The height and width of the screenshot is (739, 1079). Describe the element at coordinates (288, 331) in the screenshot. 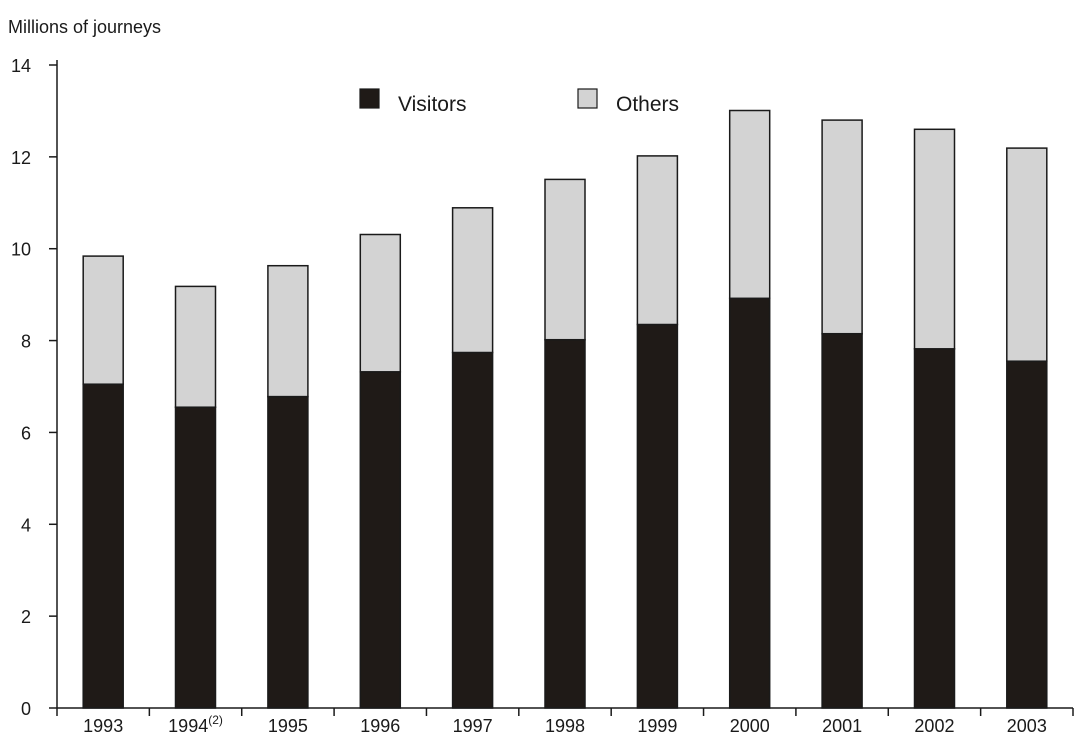

I see `bar-others-1995` at that location.